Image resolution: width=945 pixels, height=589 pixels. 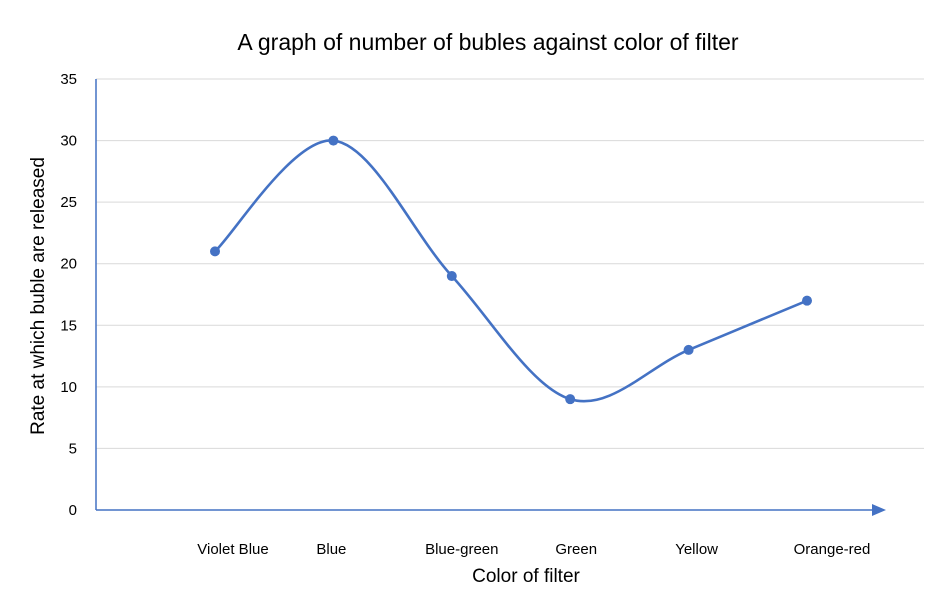 What do you see at coordinates (73, 448) in the screenshot?
I see `y-tick-label: 5` at bounding box center [73, 448].